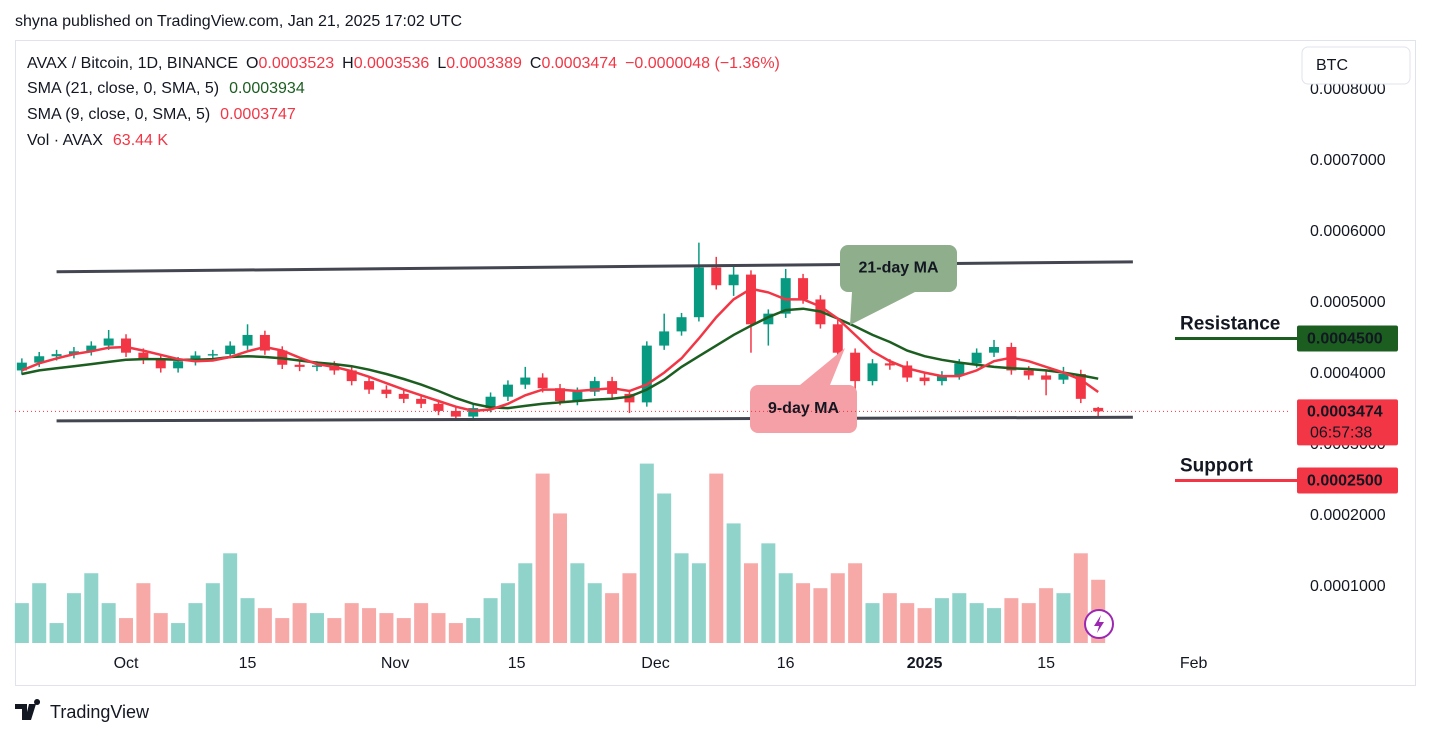  What do you see at coordinates (536, 63) in the screenshot?
I see `close-label: C` at bounding box center [536, 63].